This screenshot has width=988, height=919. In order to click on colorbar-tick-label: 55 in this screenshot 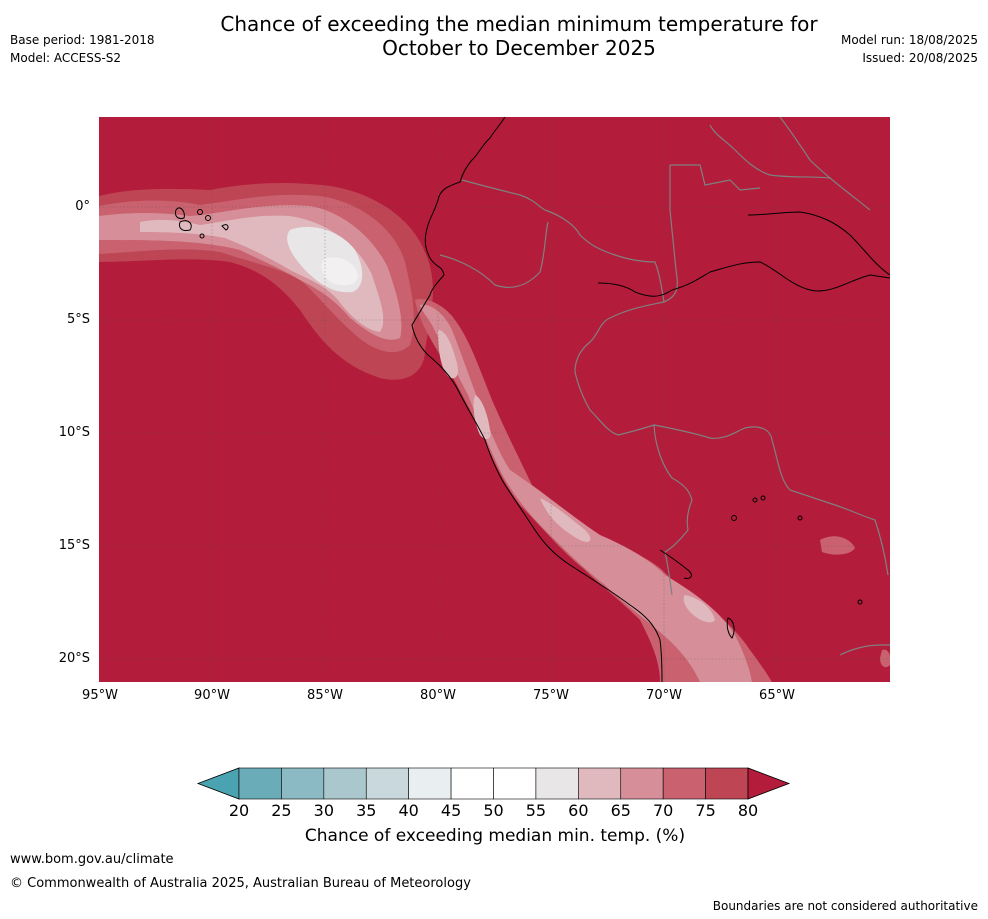, I will do `click(536, 810)`.